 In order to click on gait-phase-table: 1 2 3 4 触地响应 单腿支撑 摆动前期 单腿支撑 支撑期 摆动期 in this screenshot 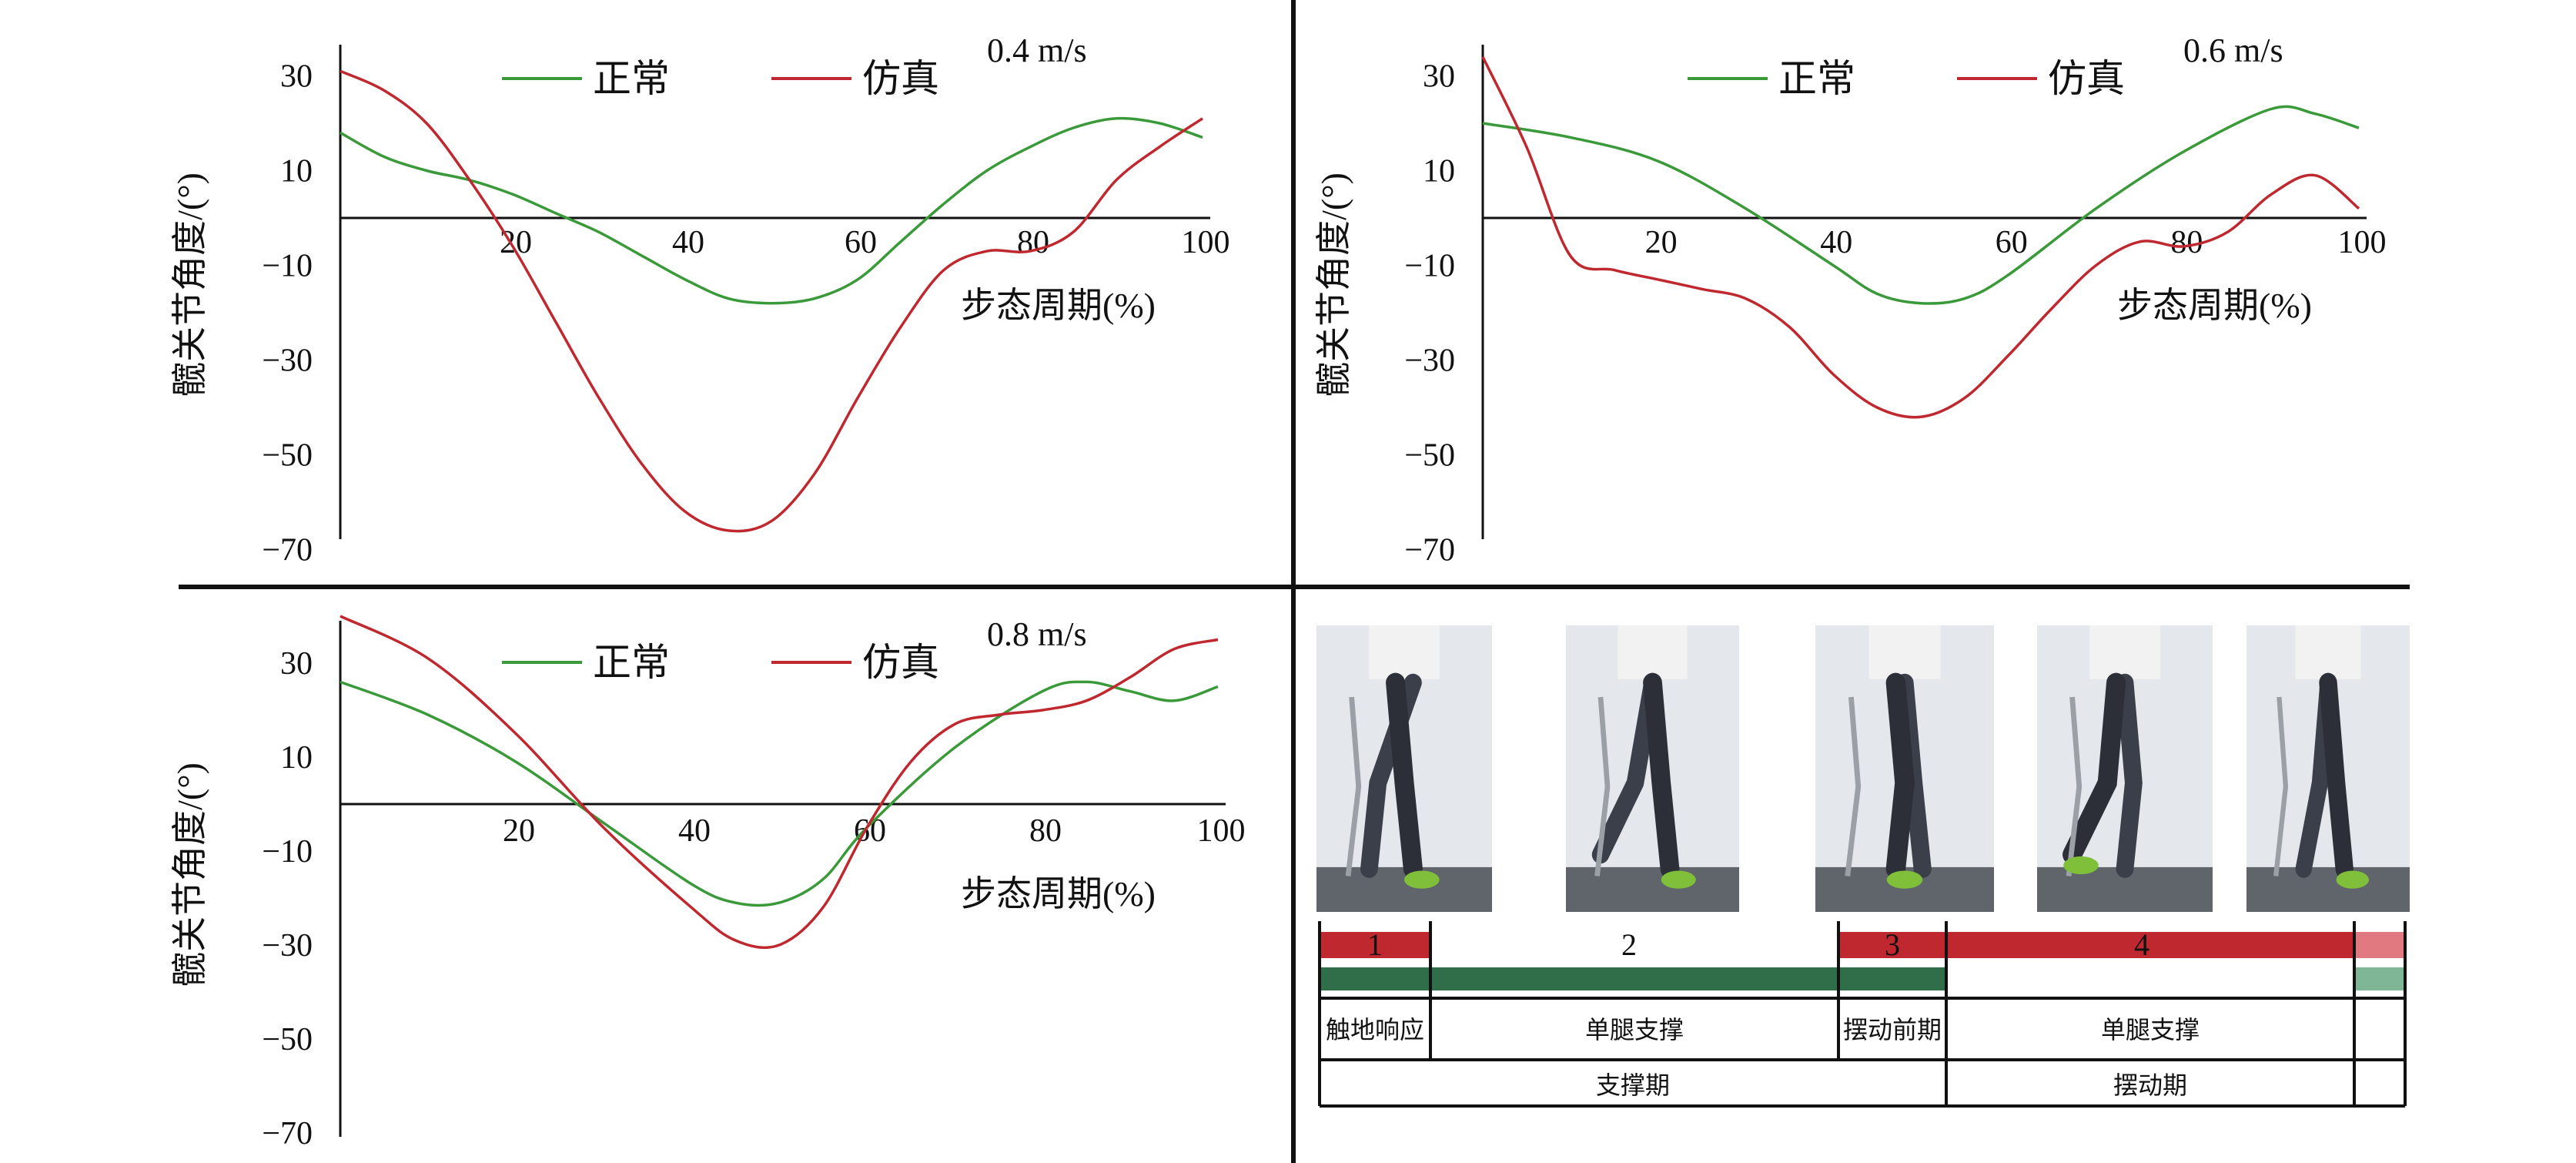, I will do `click(1863, 1014)`.